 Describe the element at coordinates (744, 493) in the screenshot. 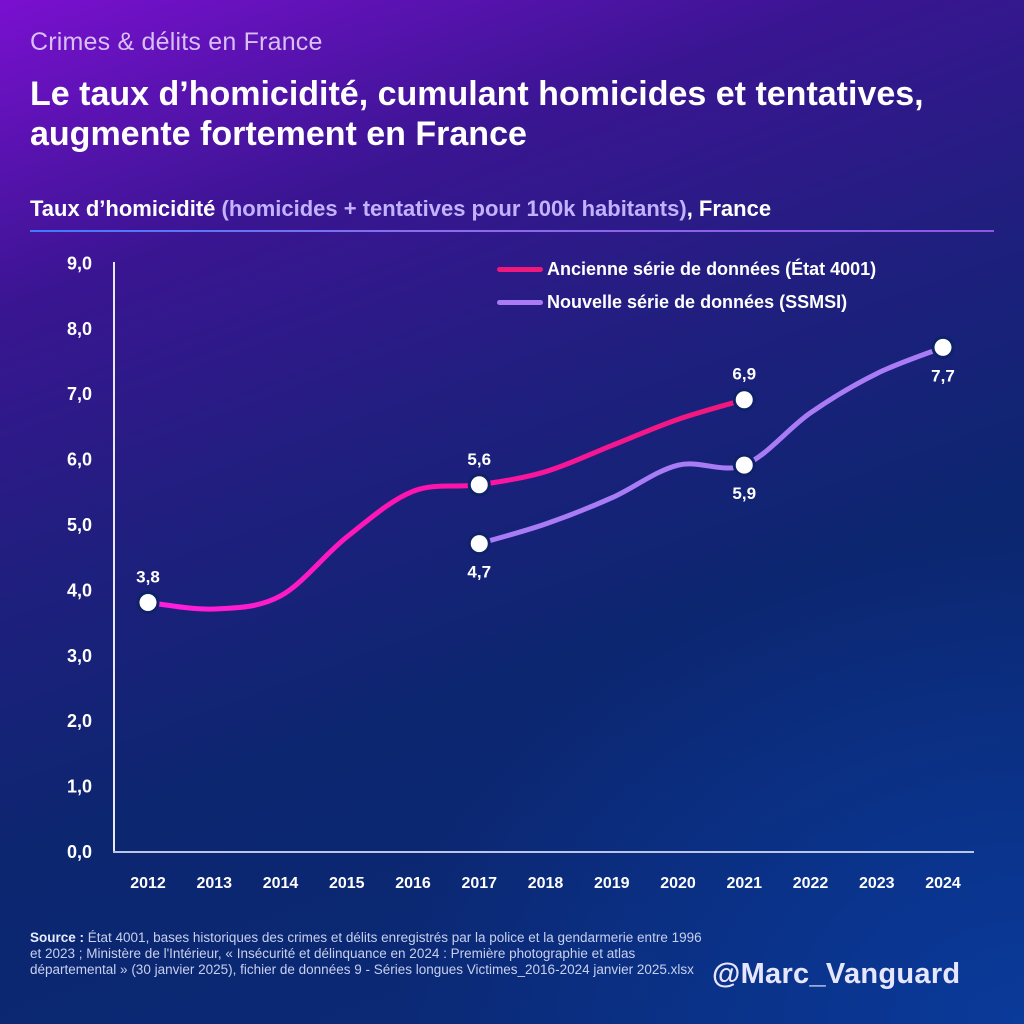

I see `data-value-label: 5,9` at that location.